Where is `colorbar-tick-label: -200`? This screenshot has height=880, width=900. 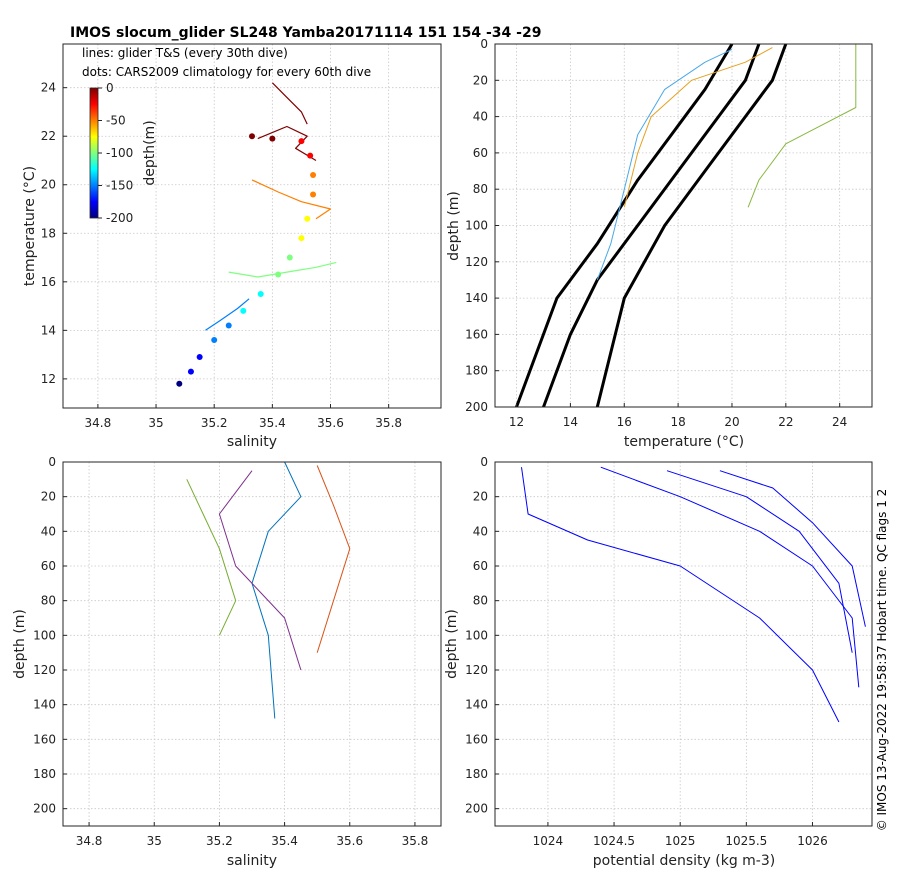
colorbar-tick-label: -200 is located at coordinates (119, 218).